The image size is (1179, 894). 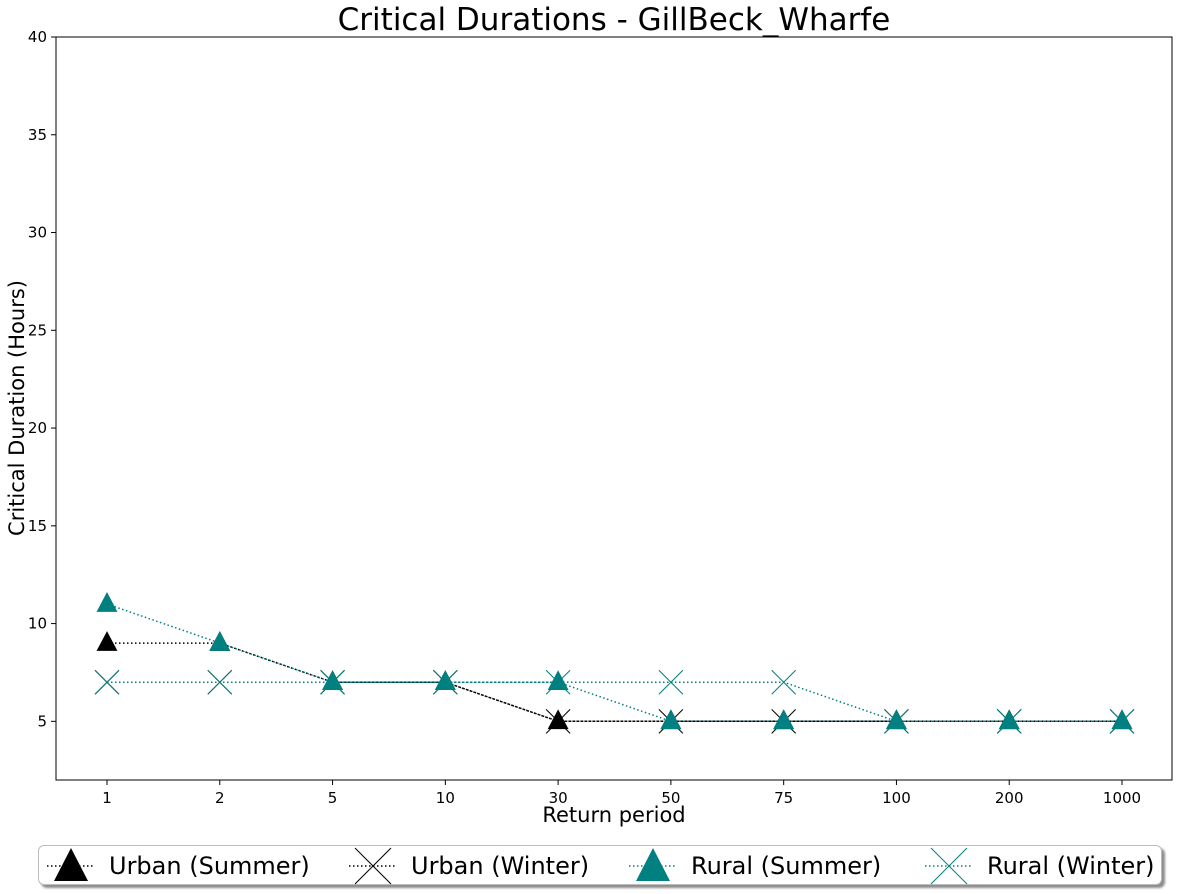 What do you see at coordinates (786, 866) in the screenshot?
I see `legend-label: Rural (Summer)` at bounding box center [786, 866].